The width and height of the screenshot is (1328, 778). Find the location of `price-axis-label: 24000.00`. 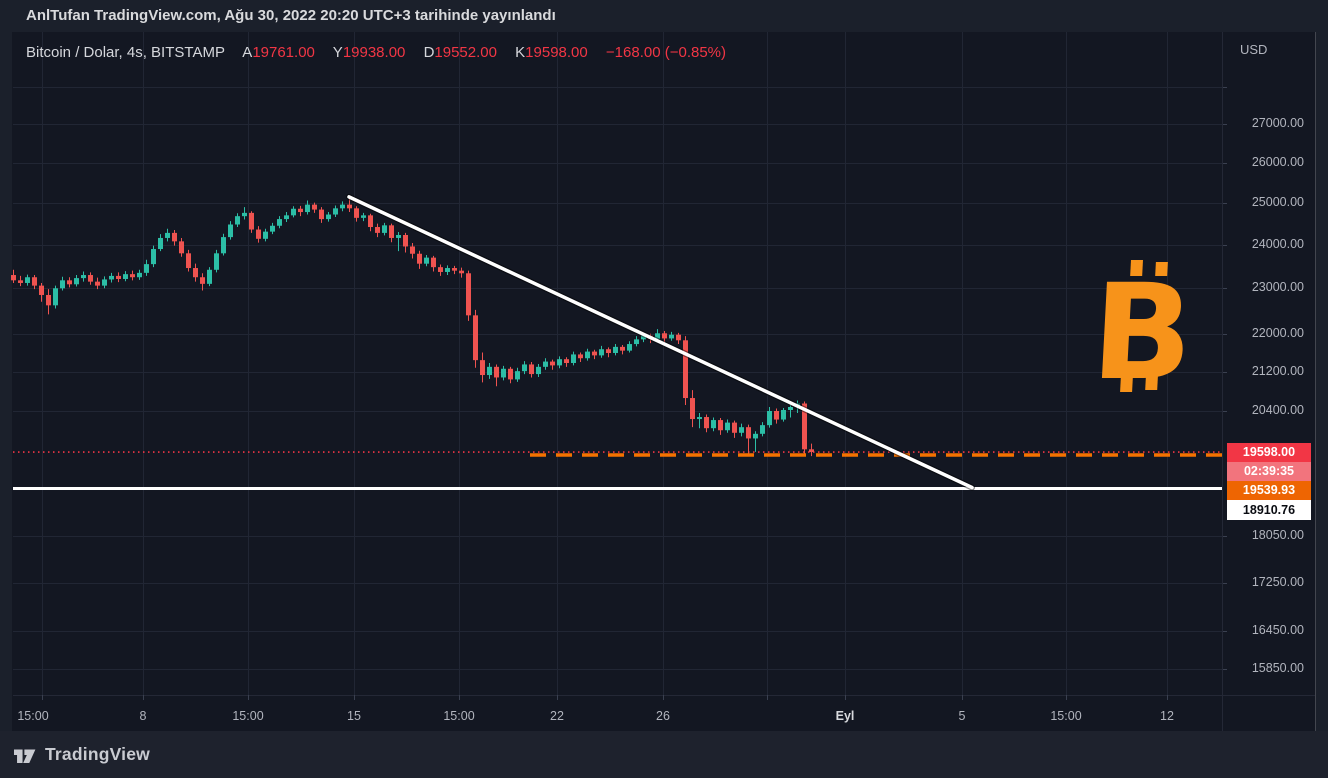

price-axis-label: 24000.00 is located at coordinates (1277, 244).